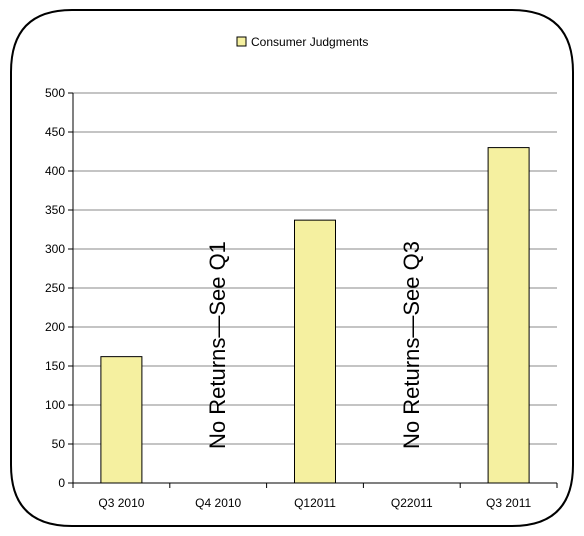  Describe the element at coordinates (241, 41) in the screenshot. I see `legend-swatch` at that location.